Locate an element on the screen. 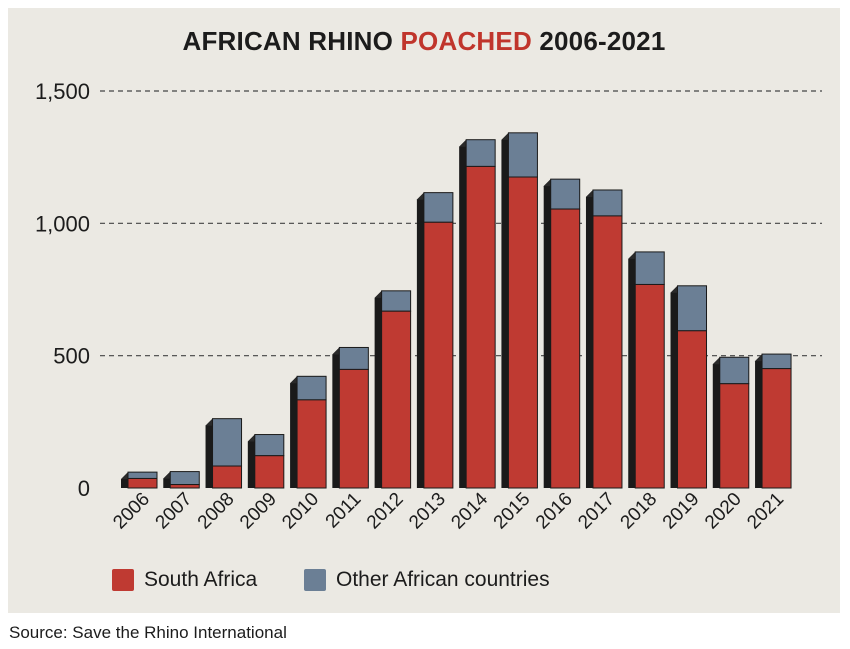  title-before: AFRICAN RHINO is located at coordinates (291, 41).